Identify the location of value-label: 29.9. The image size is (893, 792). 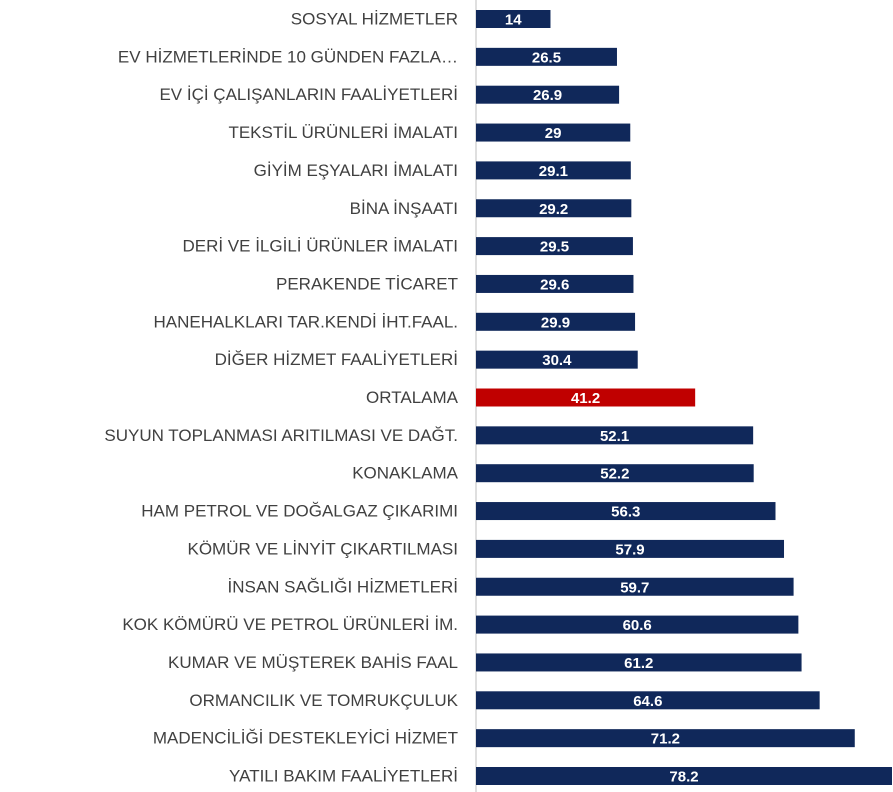
(555, 322).